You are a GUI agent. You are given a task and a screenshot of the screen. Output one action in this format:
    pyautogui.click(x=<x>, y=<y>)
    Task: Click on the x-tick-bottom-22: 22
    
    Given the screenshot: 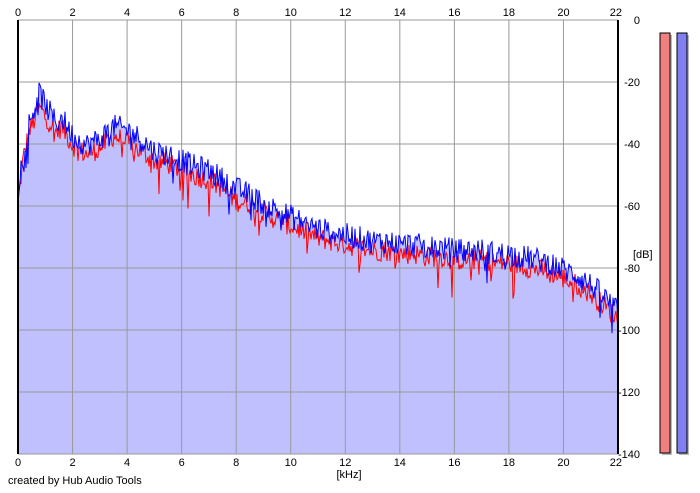 What is the action you would take?
    pyautogui.click(x=616, y=463)
    